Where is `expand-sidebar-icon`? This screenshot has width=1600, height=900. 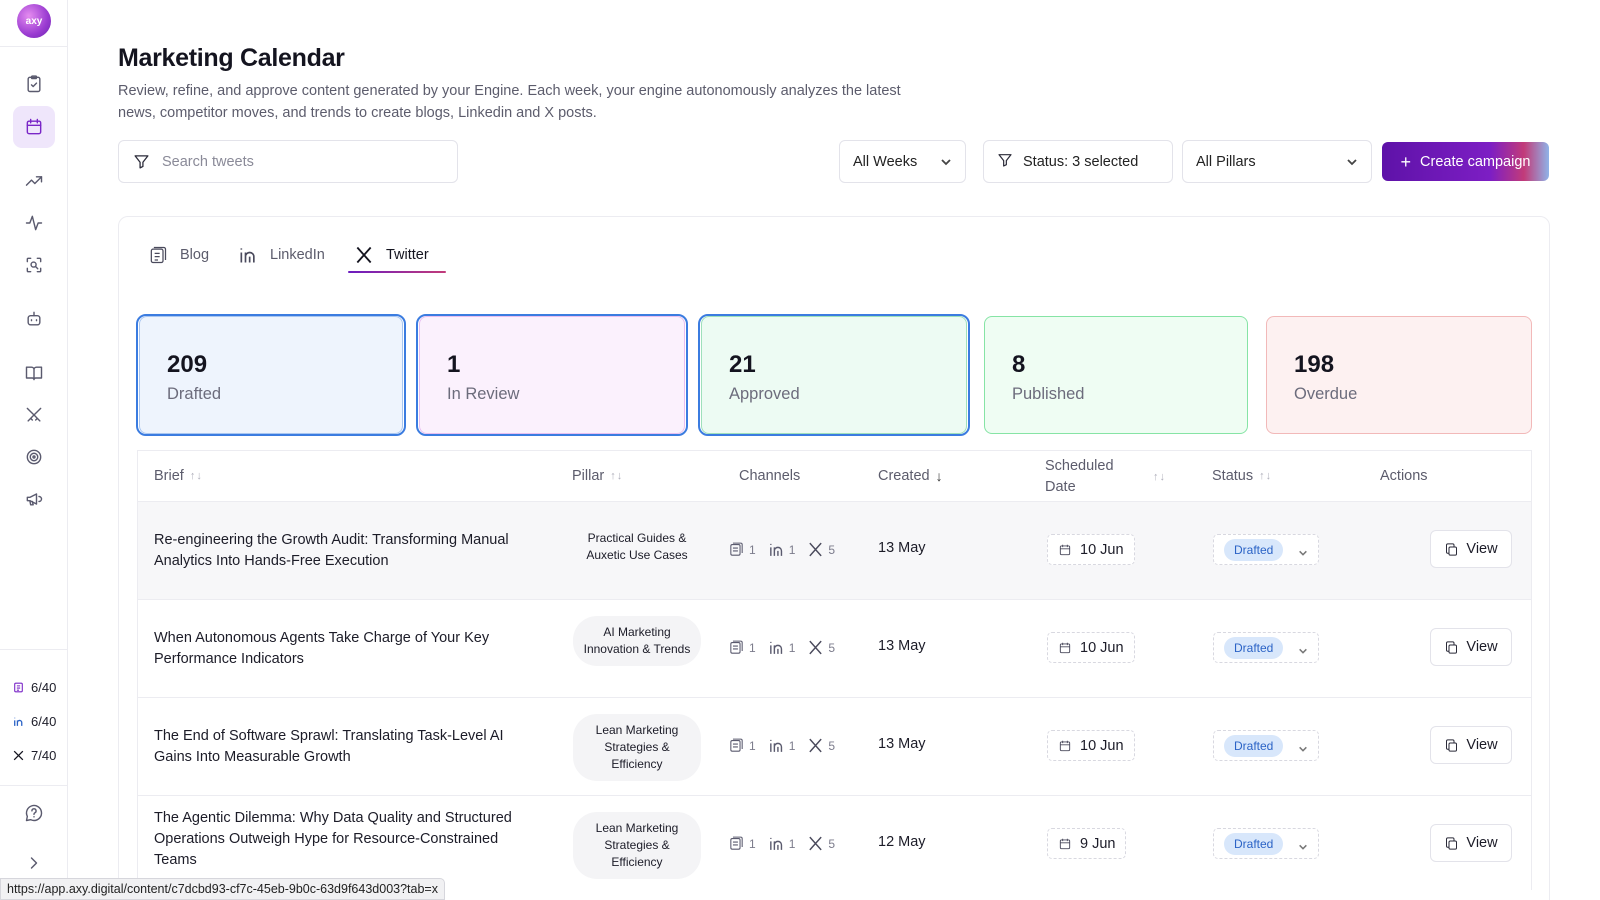
expand-sidebar-icon is located at coordinates (34, 863).